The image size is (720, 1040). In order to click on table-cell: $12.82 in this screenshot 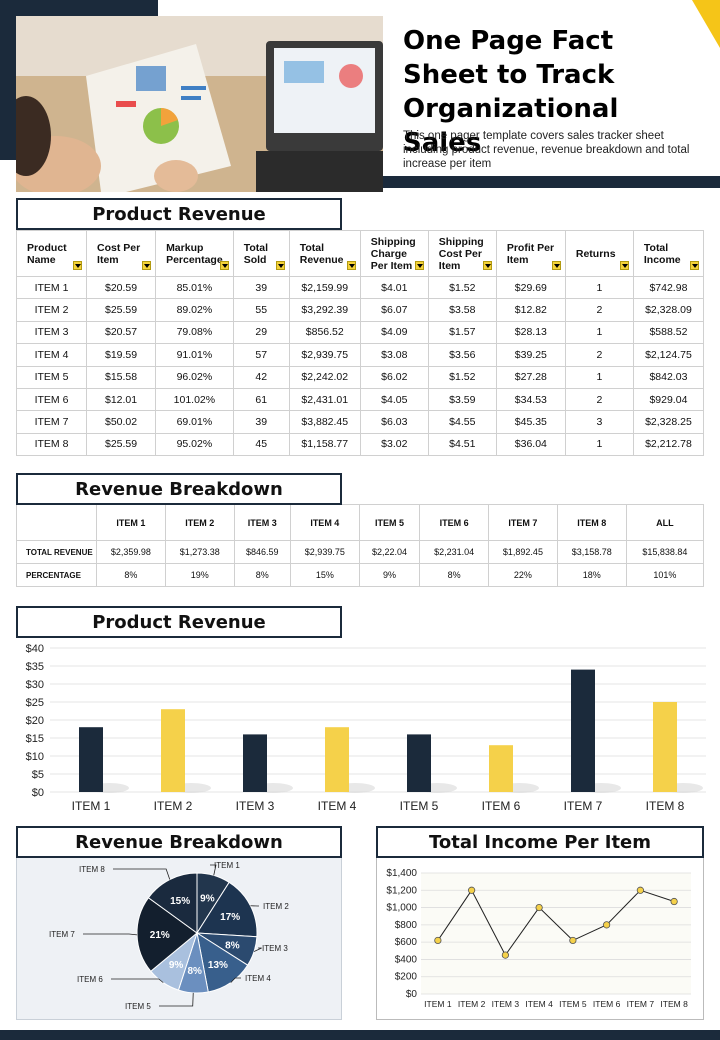, I will do `click(530, 310)`.